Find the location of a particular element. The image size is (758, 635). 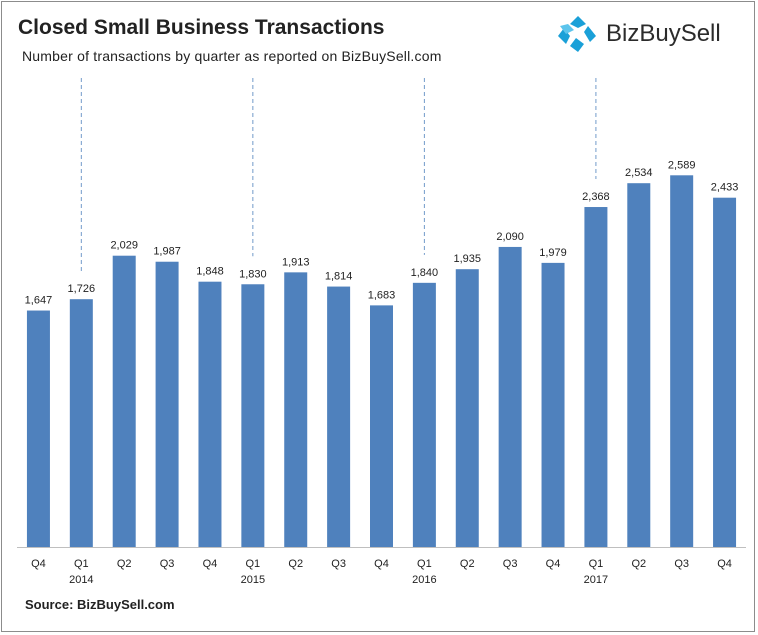

data-label: 1,726 is located at coordinates (82, 289).